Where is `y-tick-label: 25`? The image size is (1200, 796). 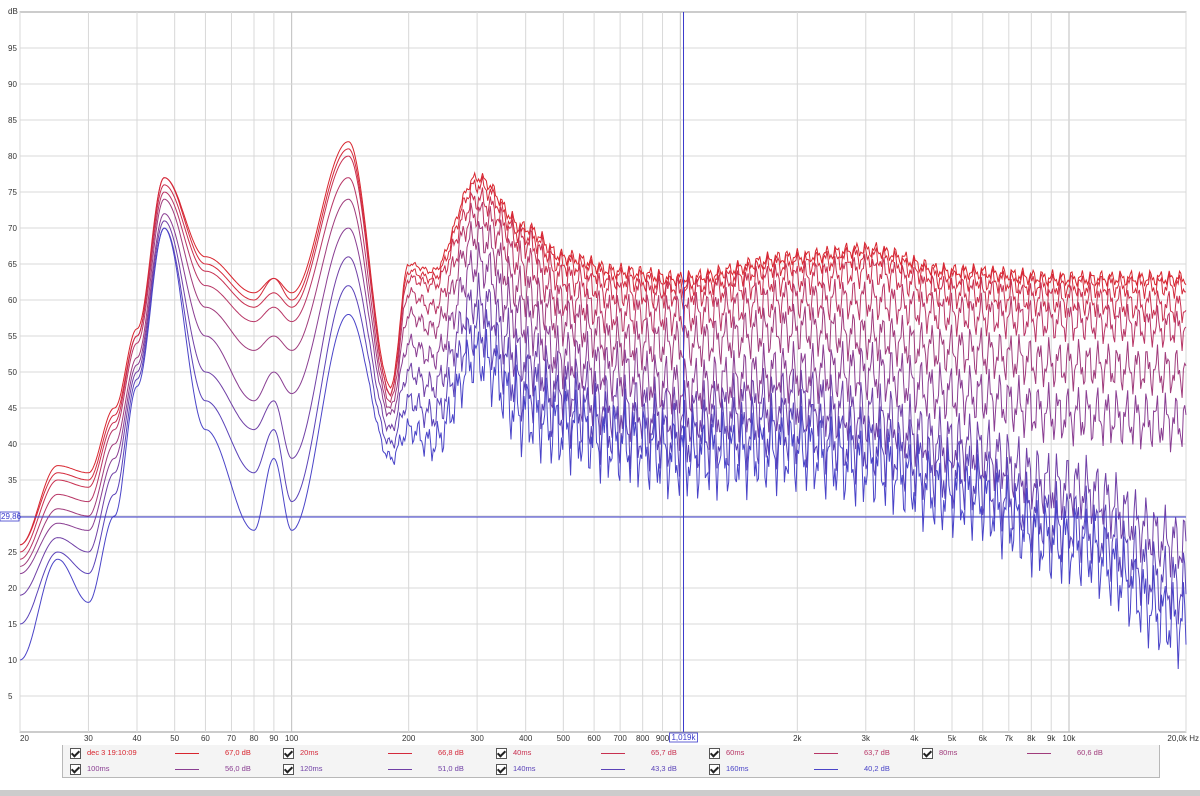
y-tick-label: 25 is located at coordinates (12, 552).